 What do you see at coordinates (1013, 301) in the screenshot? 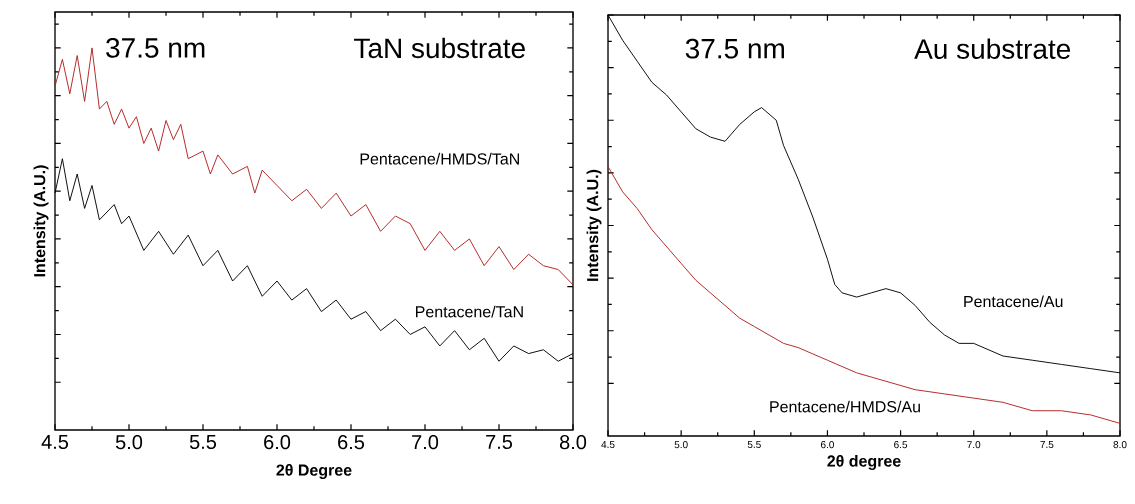
I see `text: Pentacene/Au` at bounding box center [1013, 301].